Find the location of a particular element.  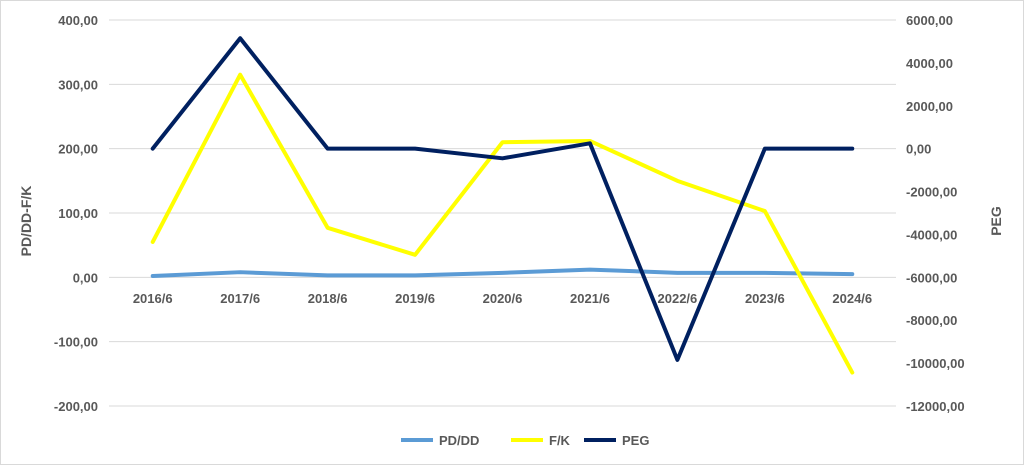

left-tick-label: 100,00 is located at coordinates (78, 213).